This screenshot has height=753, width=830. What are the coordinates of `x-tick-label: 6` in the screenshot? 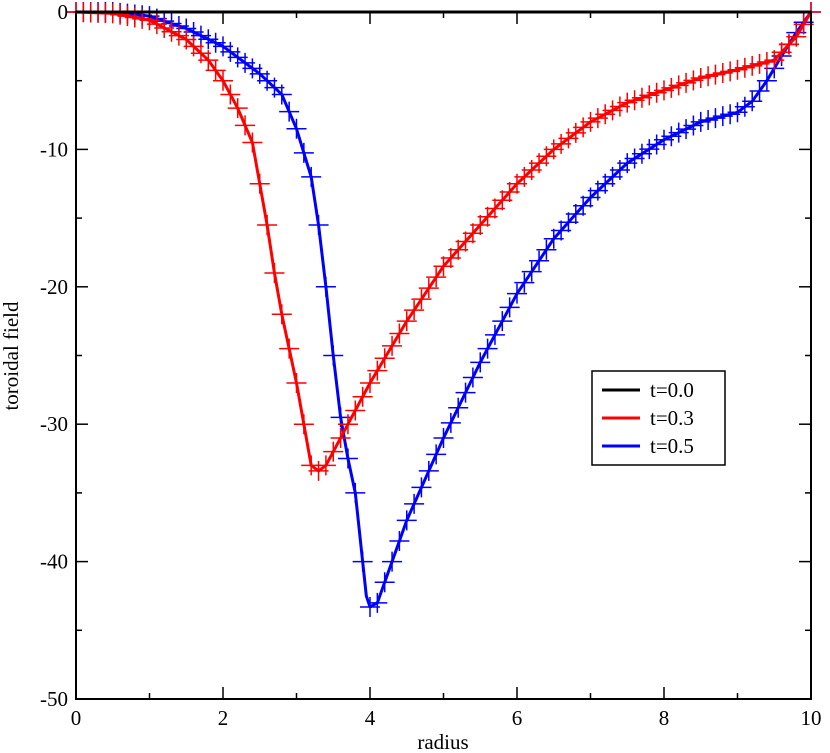 It's located at (517, 718).